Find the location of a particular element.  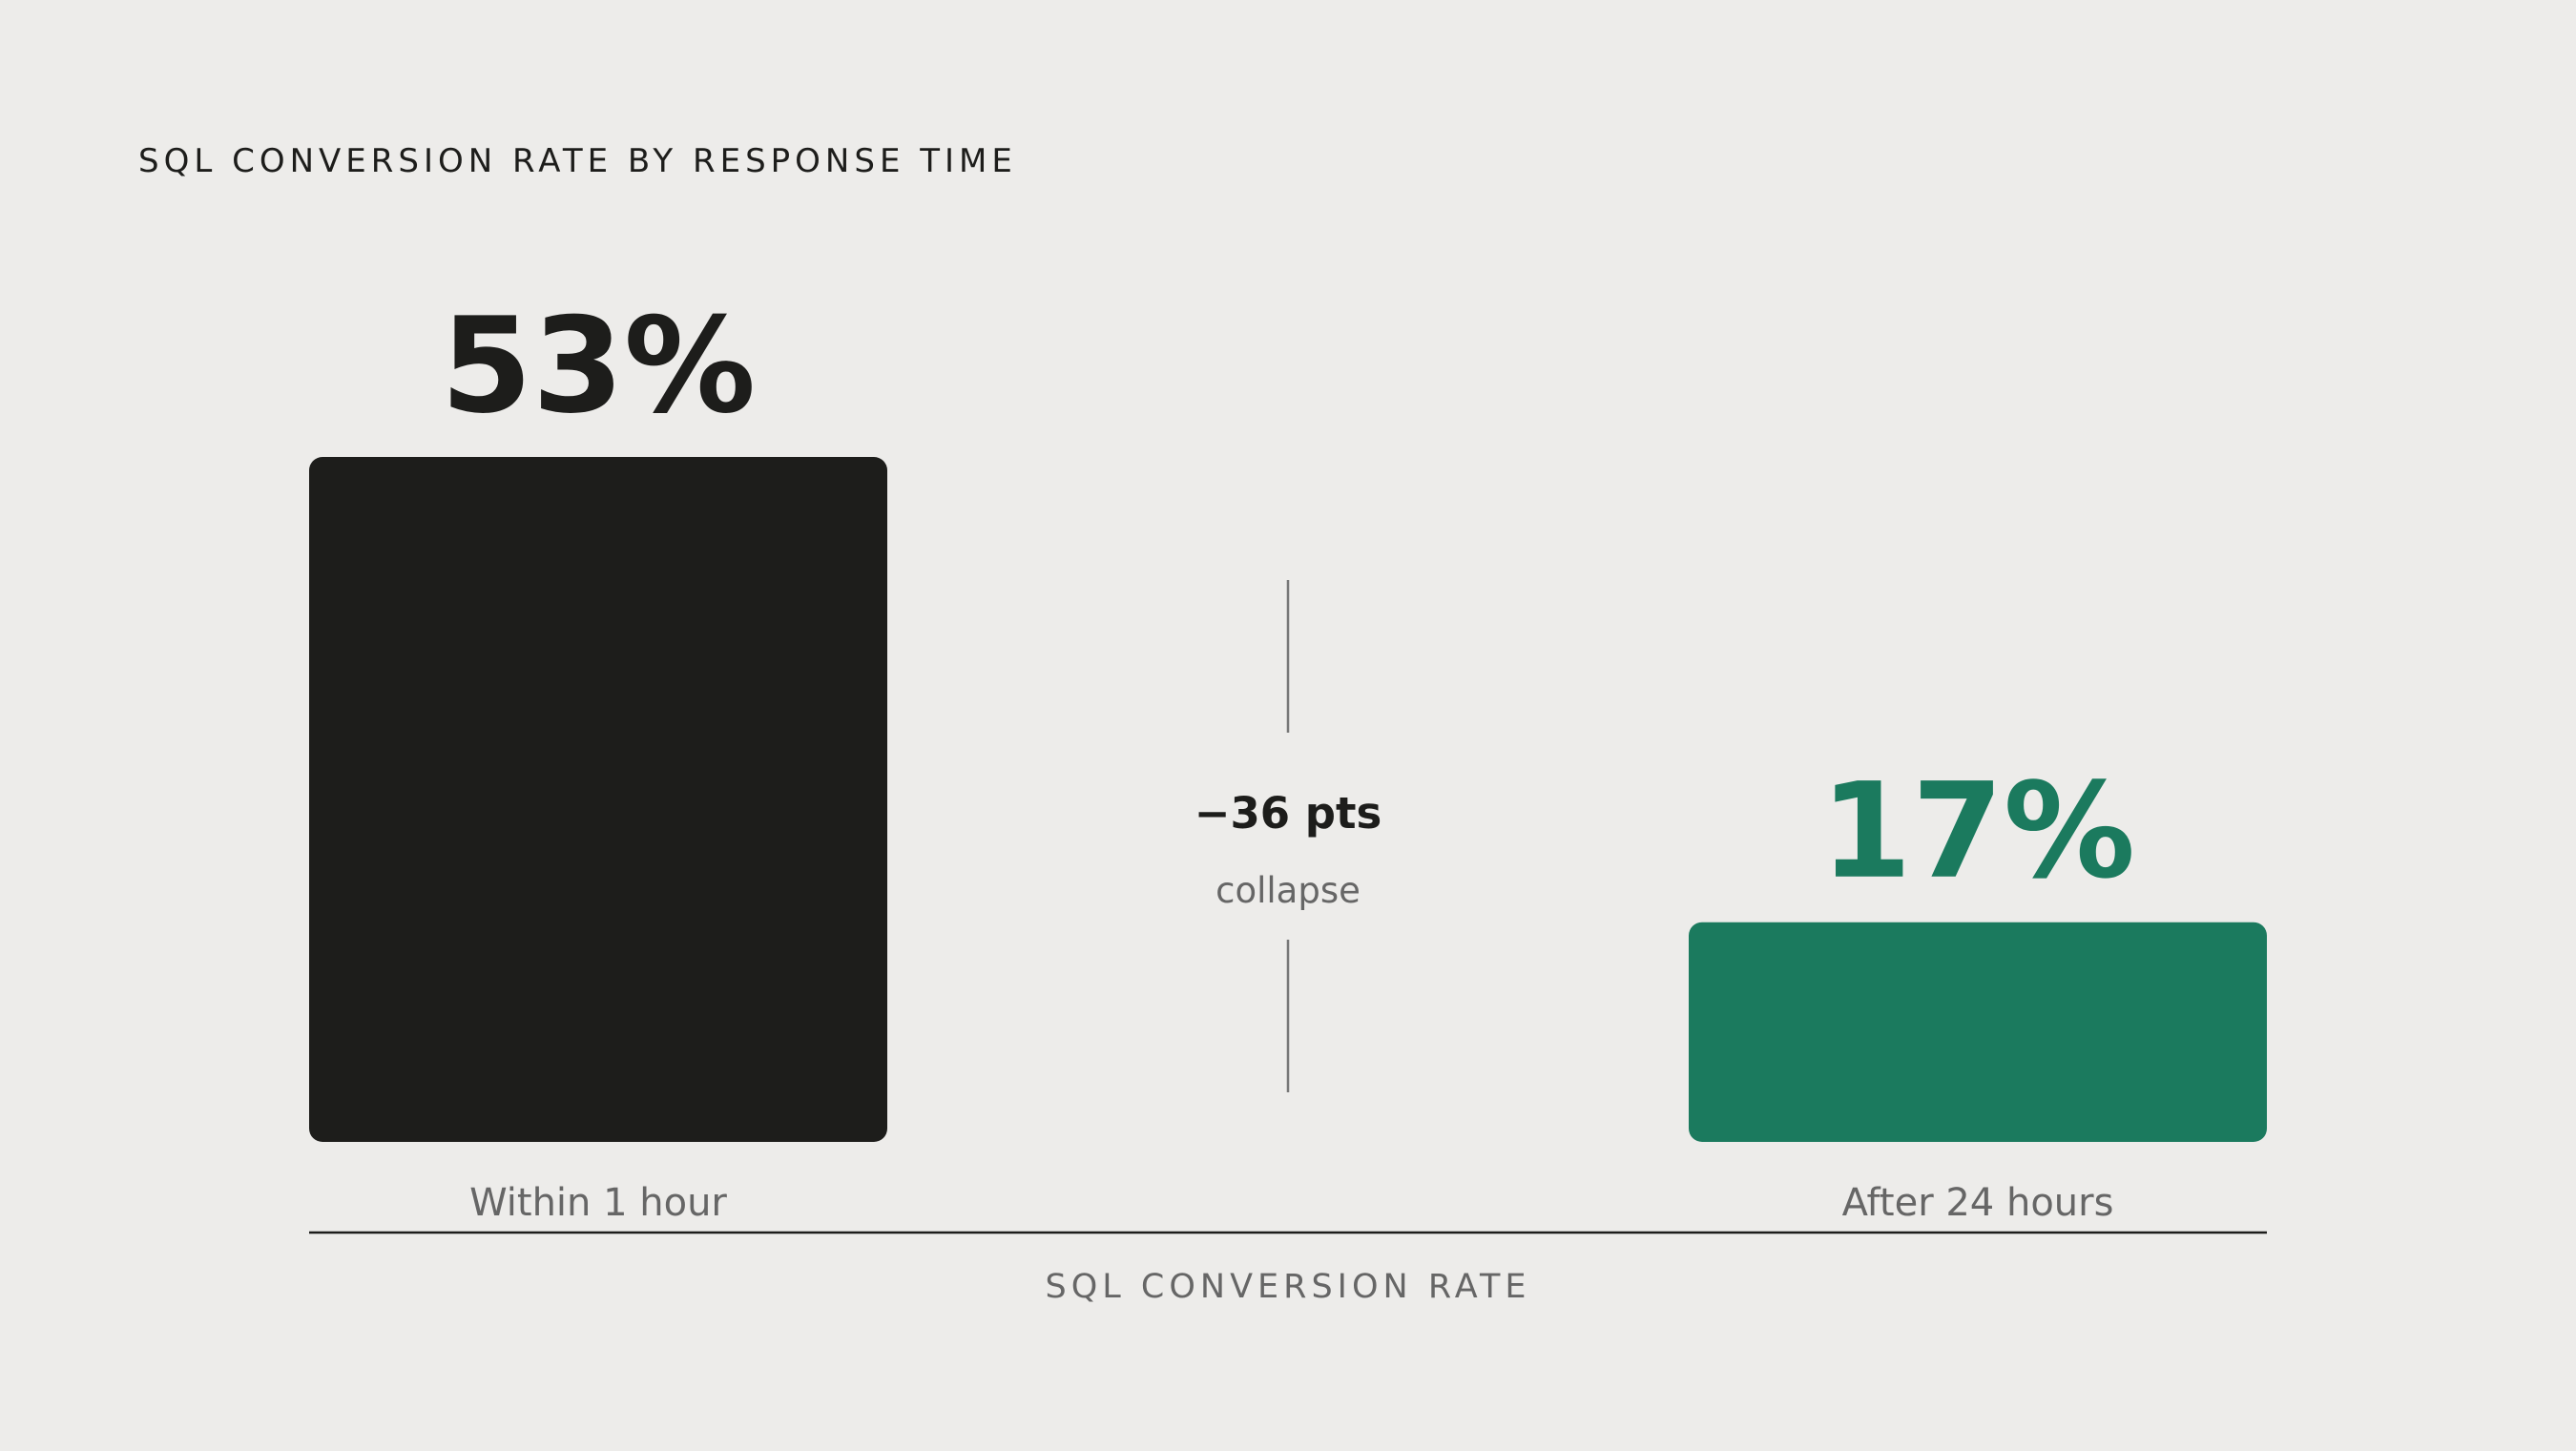

x-tick-label: After 24 hours is located at coordinates (1978, 1203).